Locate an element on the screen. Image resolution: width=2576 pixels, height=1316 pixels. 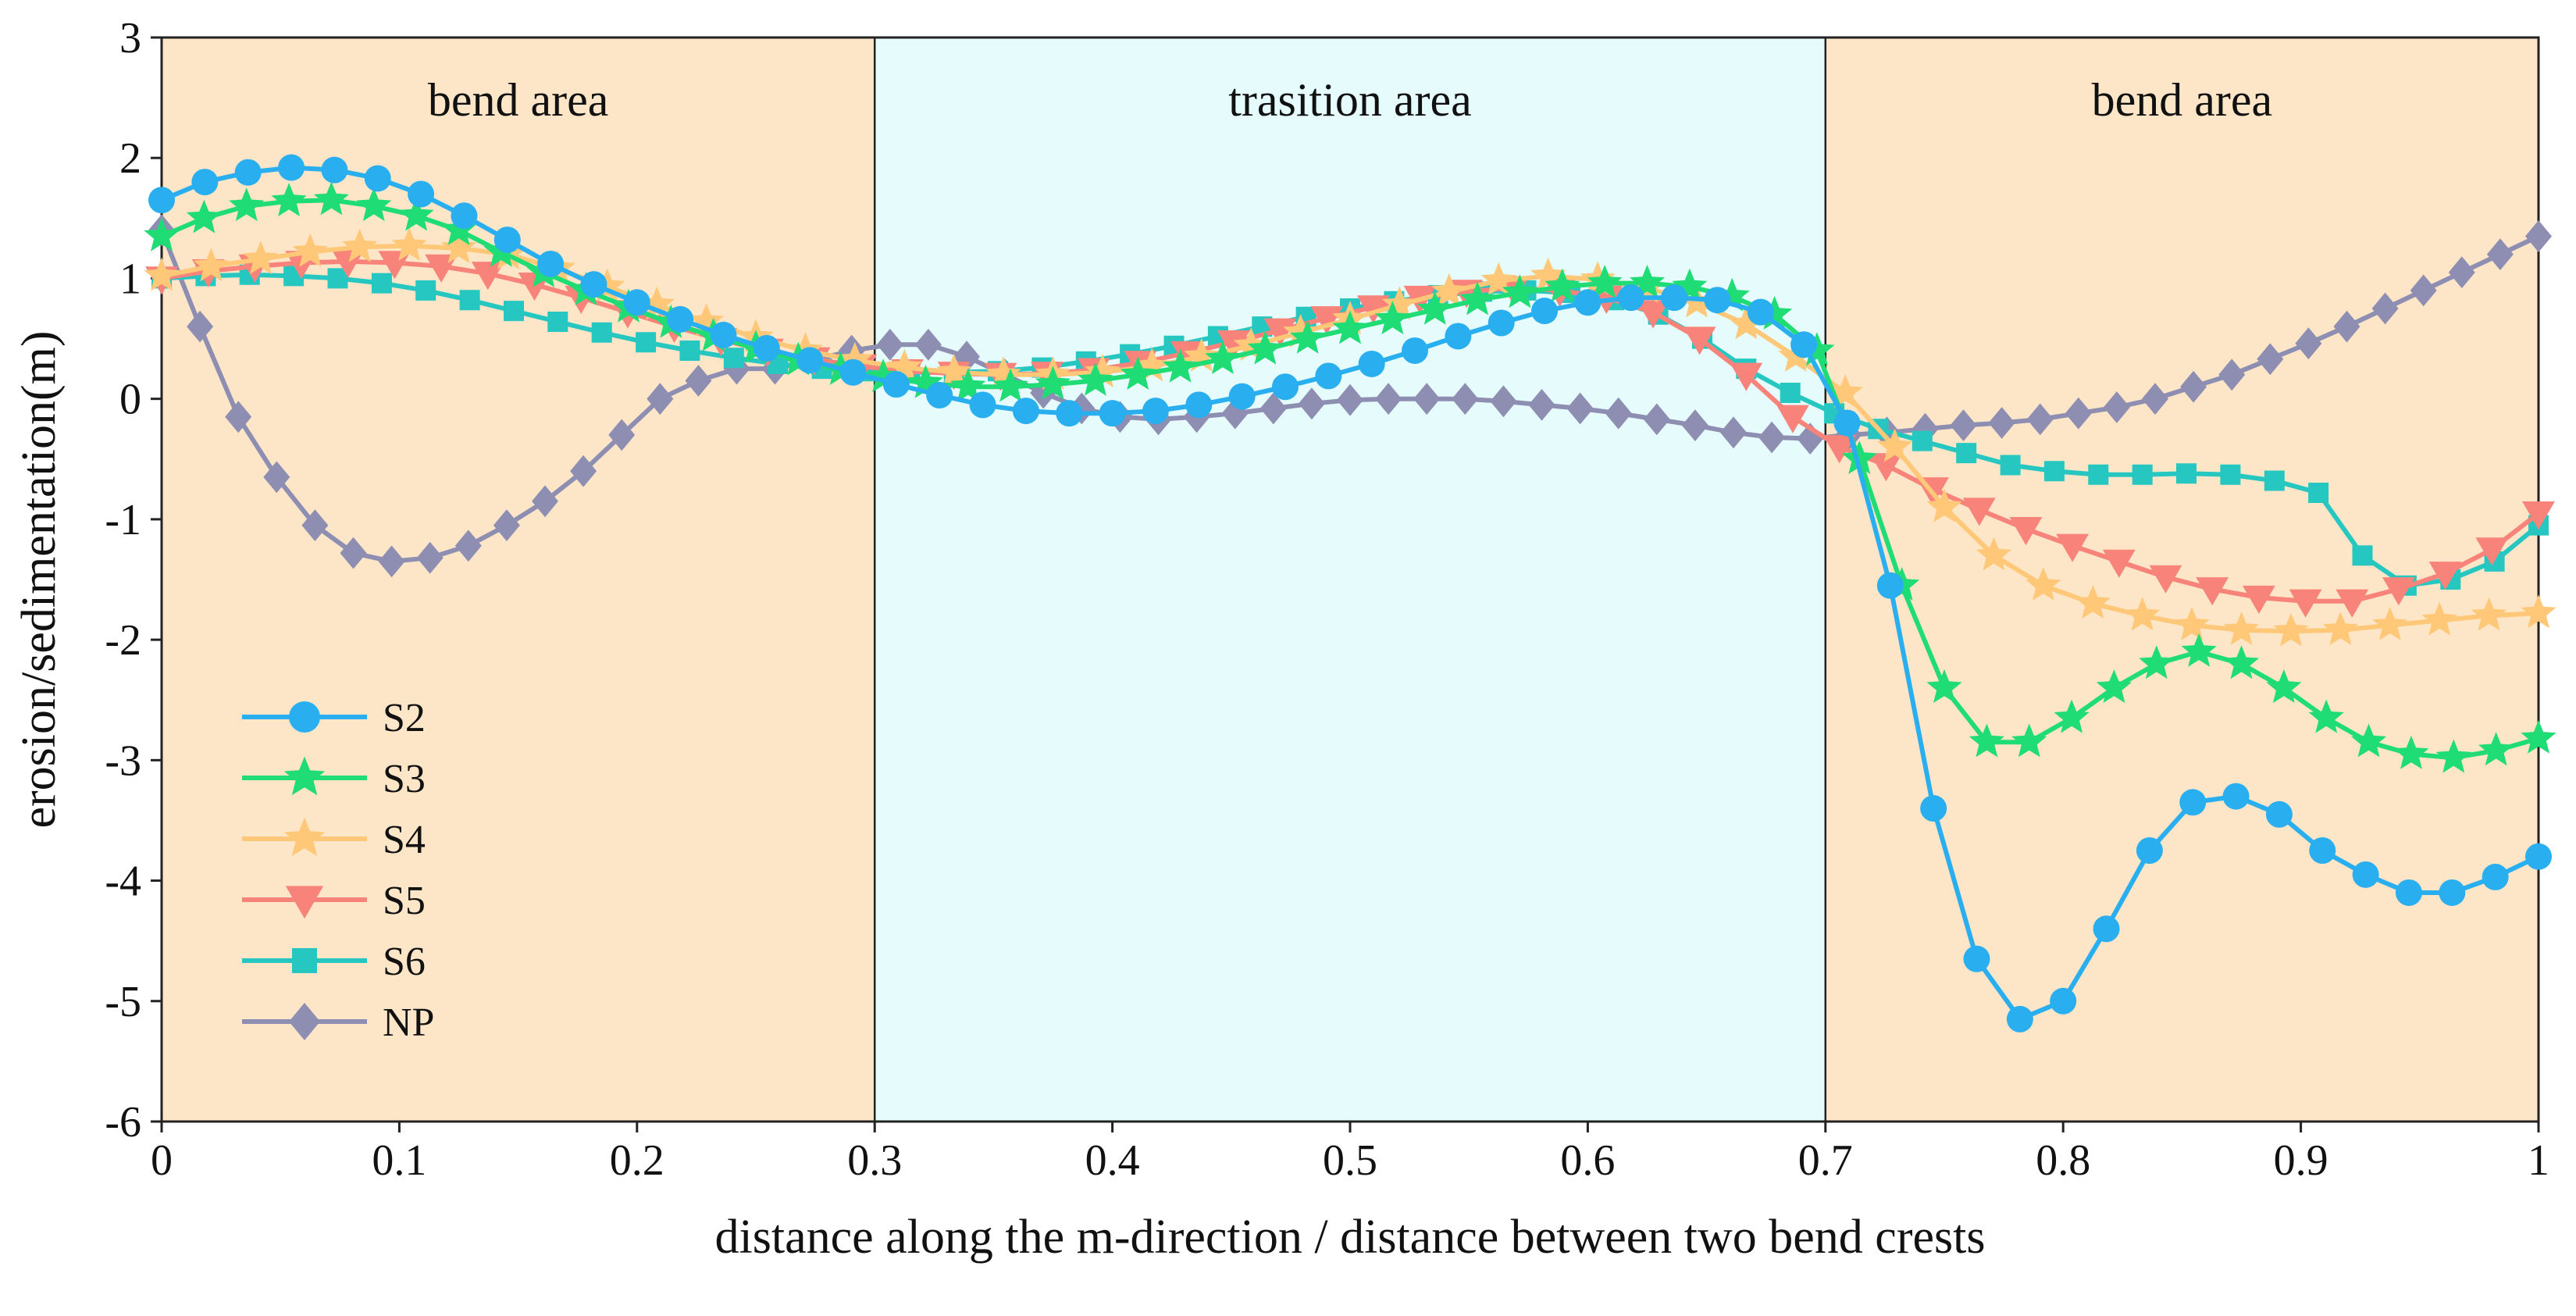
y-tick-label-5: -2 is located at coordinates (123, 640).